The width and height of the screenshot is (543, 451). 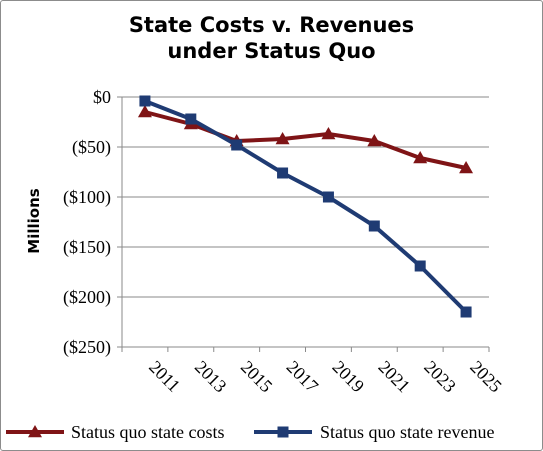 I want to click on legend-item-state-costs: Status quo state costs, so click(x=115, y=432).